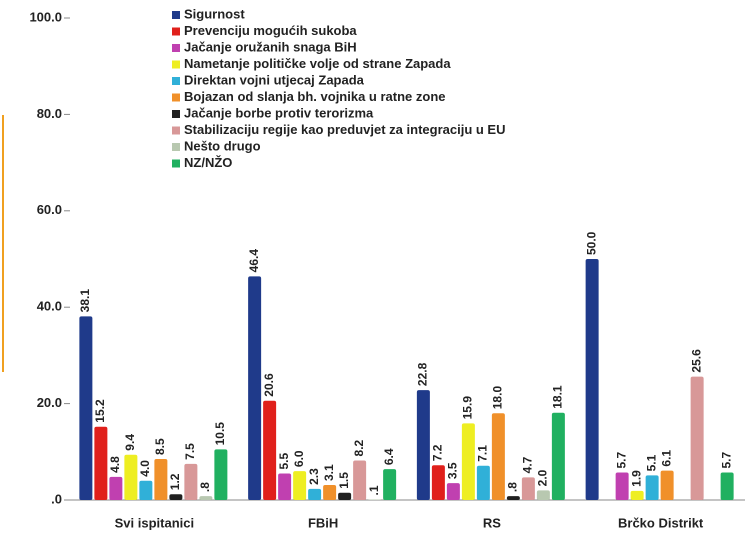 This screenshot has width=747, height=542. Describe the element at coordinates (528, 464) in the screenshot. I see `value-label: 4.7` at that location.